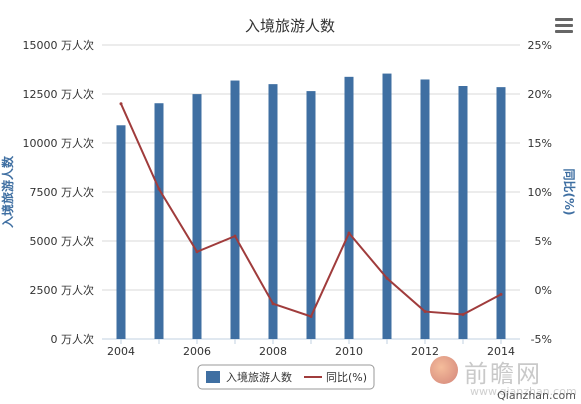  I want to click on watermark-logo-icon, so click(444, 370).